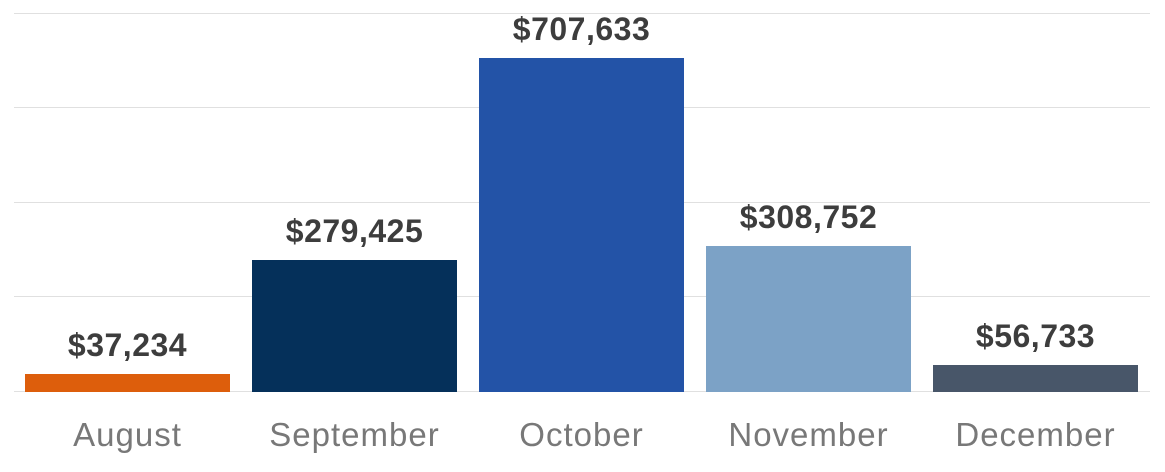 The image size is (1165, 472). Describe the element at coordinates (127, 434) in the screenshot. I see `x-tick-august: August` at that location.